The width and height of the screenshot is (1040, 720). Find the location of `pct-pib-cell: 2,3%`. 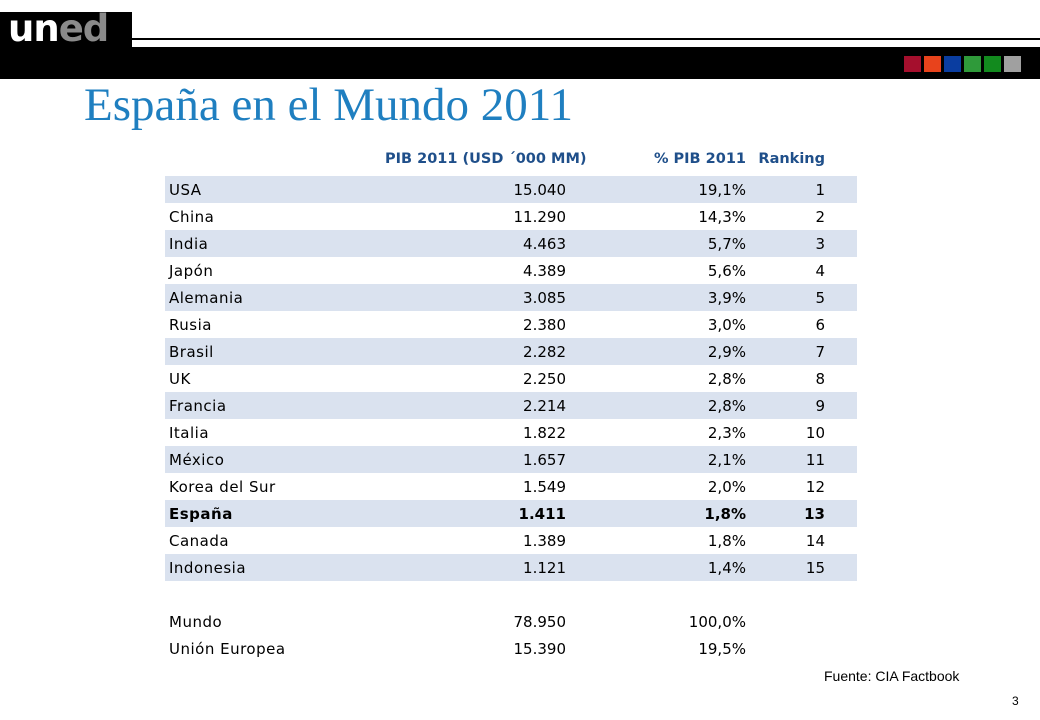

pct-pib-cell: 2,3% is located at coordinates (726, 432).